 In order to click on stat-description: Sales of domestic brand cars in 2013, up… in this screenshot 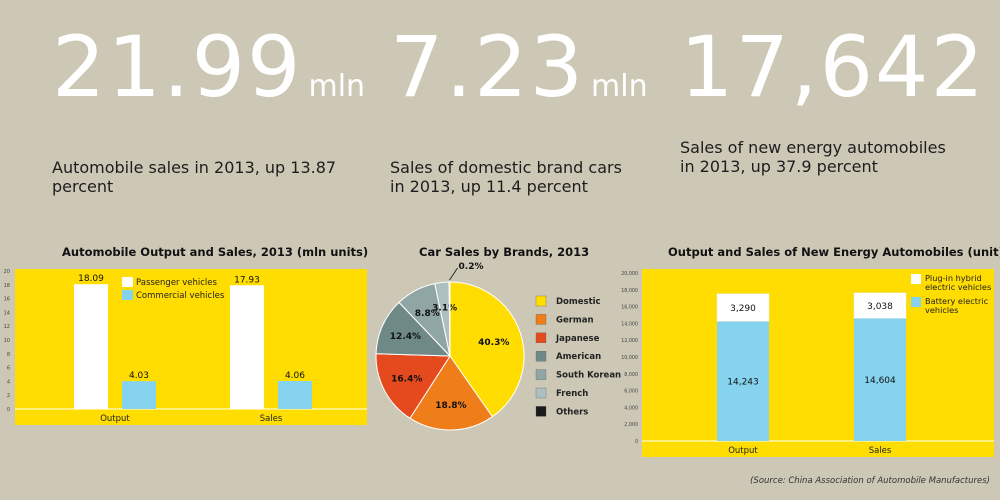, I will do `click(519, 177)`.